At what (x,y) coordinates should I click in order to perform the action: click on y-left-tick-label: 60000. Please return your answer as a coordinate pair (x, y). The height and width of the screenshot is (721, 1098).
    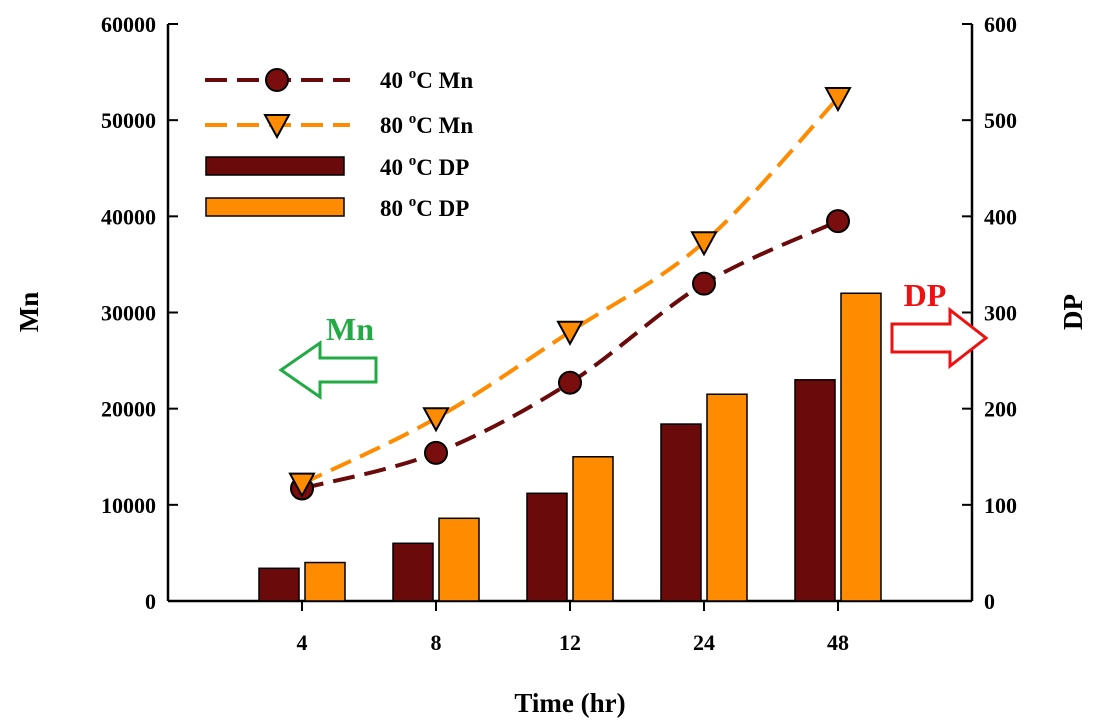
    Looking at the image, I should click on (128, 24).